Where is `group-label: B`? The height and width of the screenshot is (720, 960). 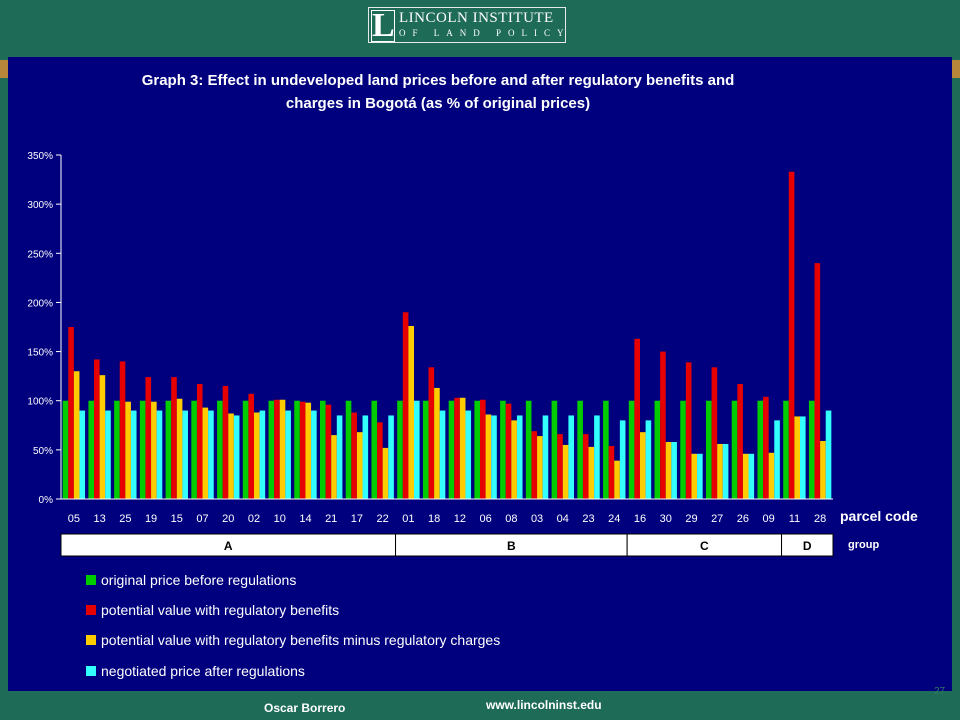 group-label: B is located at coordinates (511, 546).